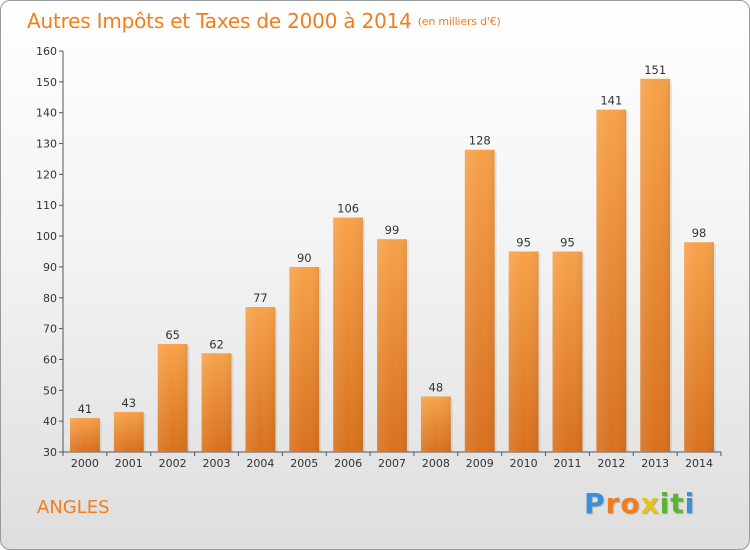  I want to click on x-tick-label: 2013, so click(655, 463).